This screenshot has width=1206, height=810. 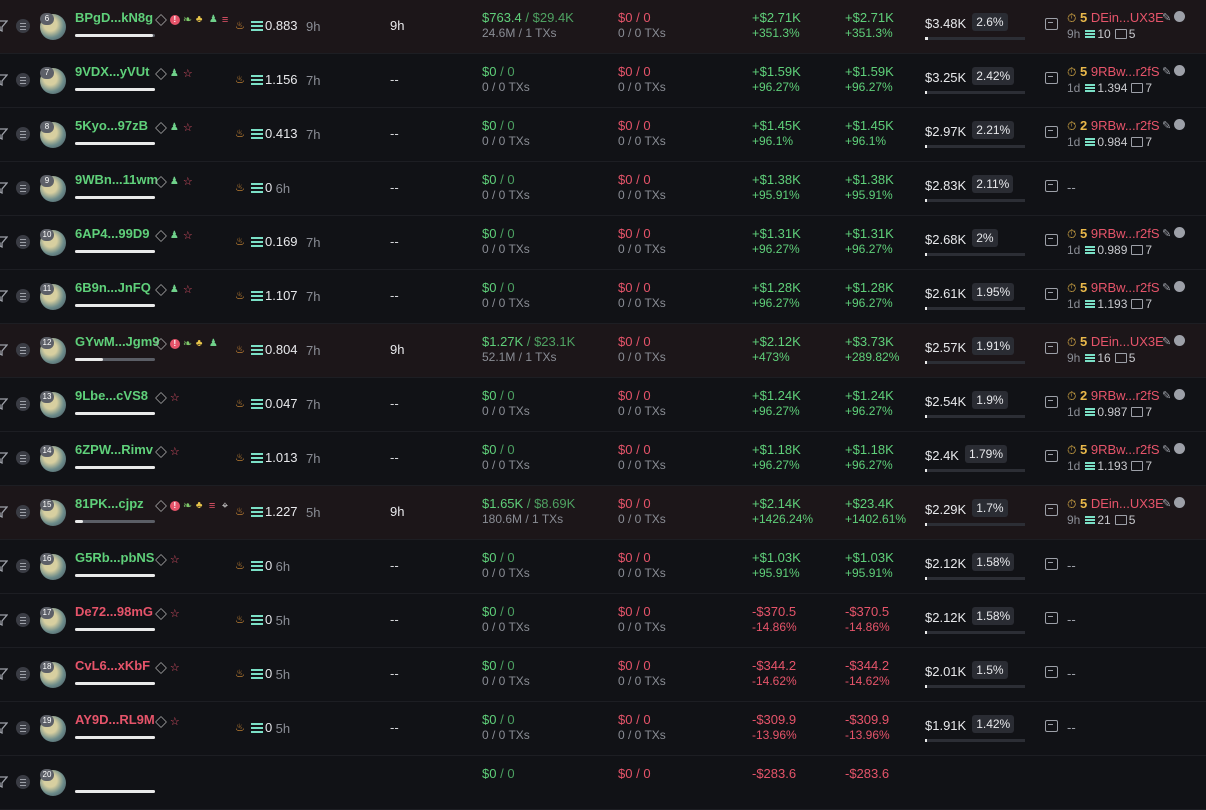 I want to click on wallet-address-link: De72...98mG, so click(x=114, y=611).